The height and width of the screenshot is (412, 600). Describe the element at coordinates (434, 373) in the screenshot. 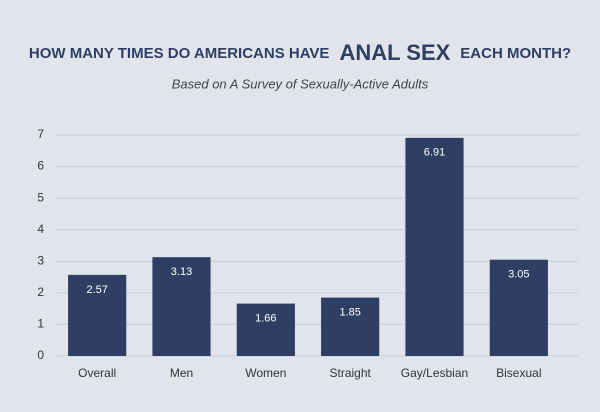

I see `x-tick-label: Gay/Lesbian` at that location.